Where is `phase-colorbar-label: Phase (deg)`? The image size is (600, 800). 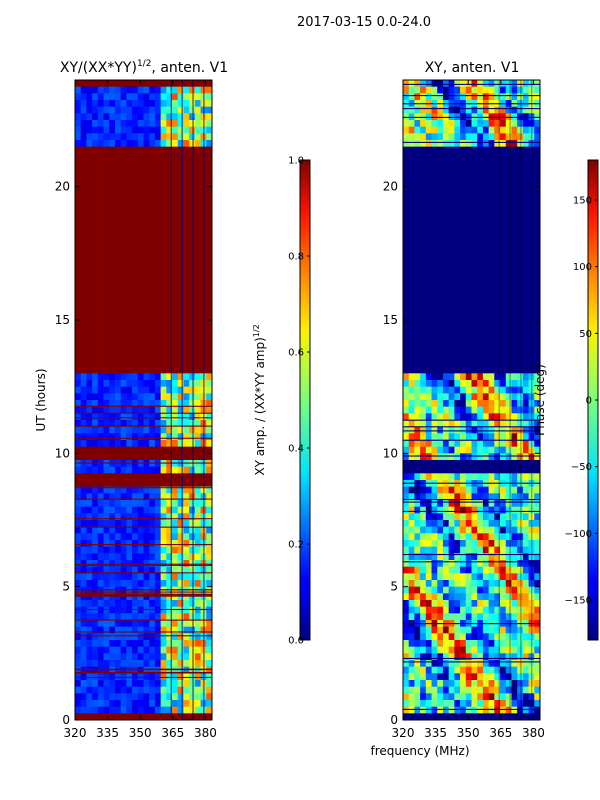 phase-colorbar-label: Phase (deg) is located at coordinates (540, 400).